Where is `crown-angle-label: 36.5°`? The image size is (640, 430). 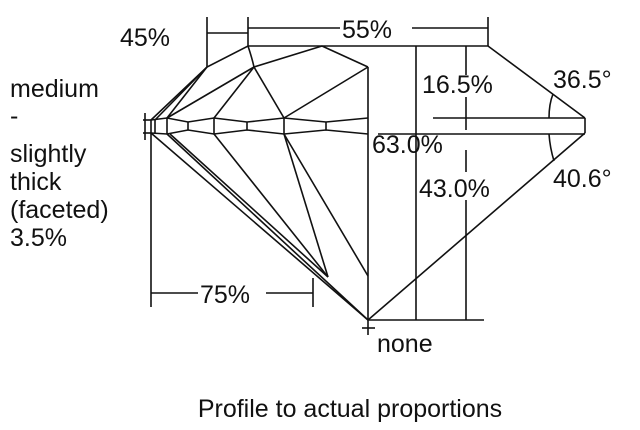
crown-angle-label: 36.5° is located at coordinates (582, 80).